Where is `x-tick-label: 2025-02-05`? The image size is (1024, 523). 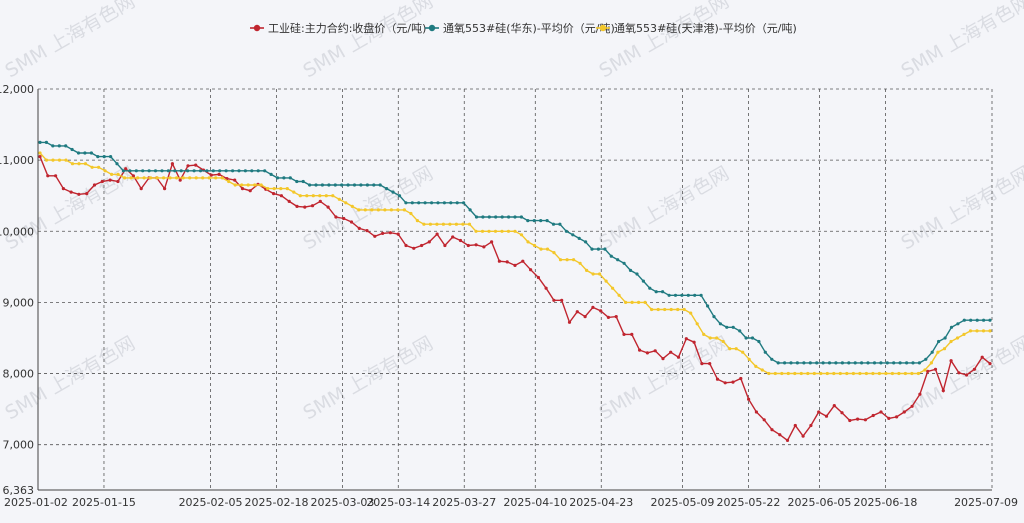 x-tick-label: 2025-02-05 is located at coordinates (211, 502).